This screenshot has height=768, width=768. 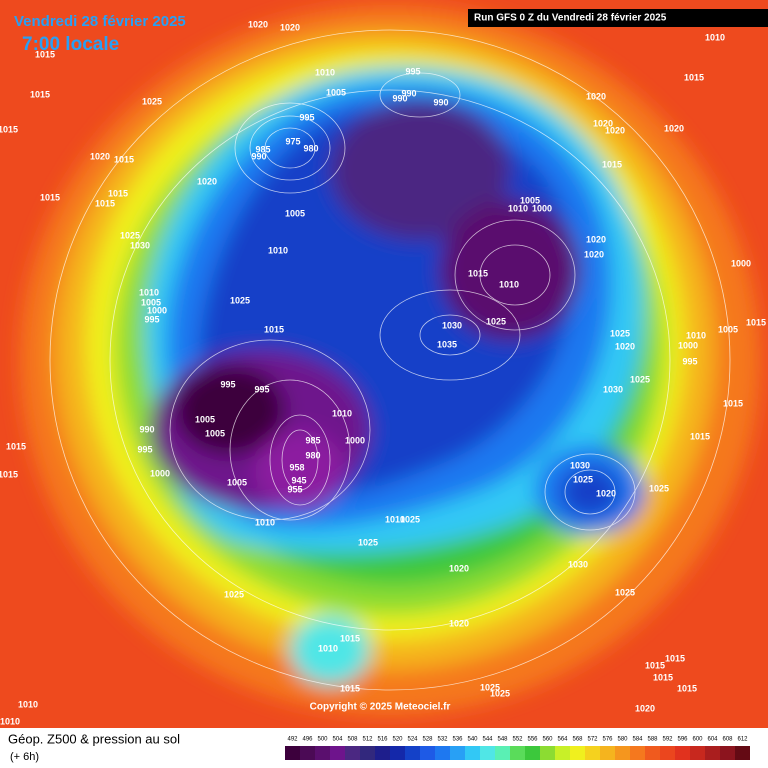 What do you see at coordinates (298, 480) in the screenshot?
I see `isobar-label: 945` at bounding box center [298, 480].